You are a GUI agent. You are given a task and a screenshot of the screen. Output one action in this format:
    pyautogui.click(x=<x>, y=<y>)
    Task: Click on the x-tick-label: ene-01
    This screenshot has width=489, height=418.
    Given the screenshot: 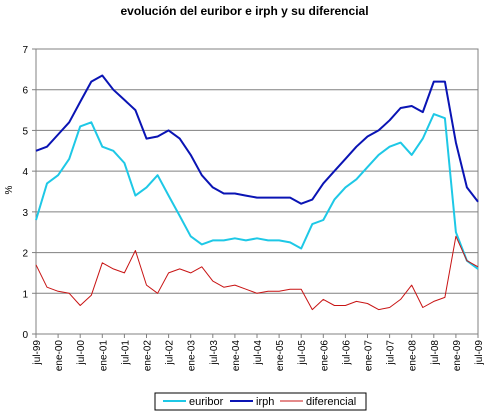 What is the action you would take?
    pyautogui.click(x=103, y=356)
    